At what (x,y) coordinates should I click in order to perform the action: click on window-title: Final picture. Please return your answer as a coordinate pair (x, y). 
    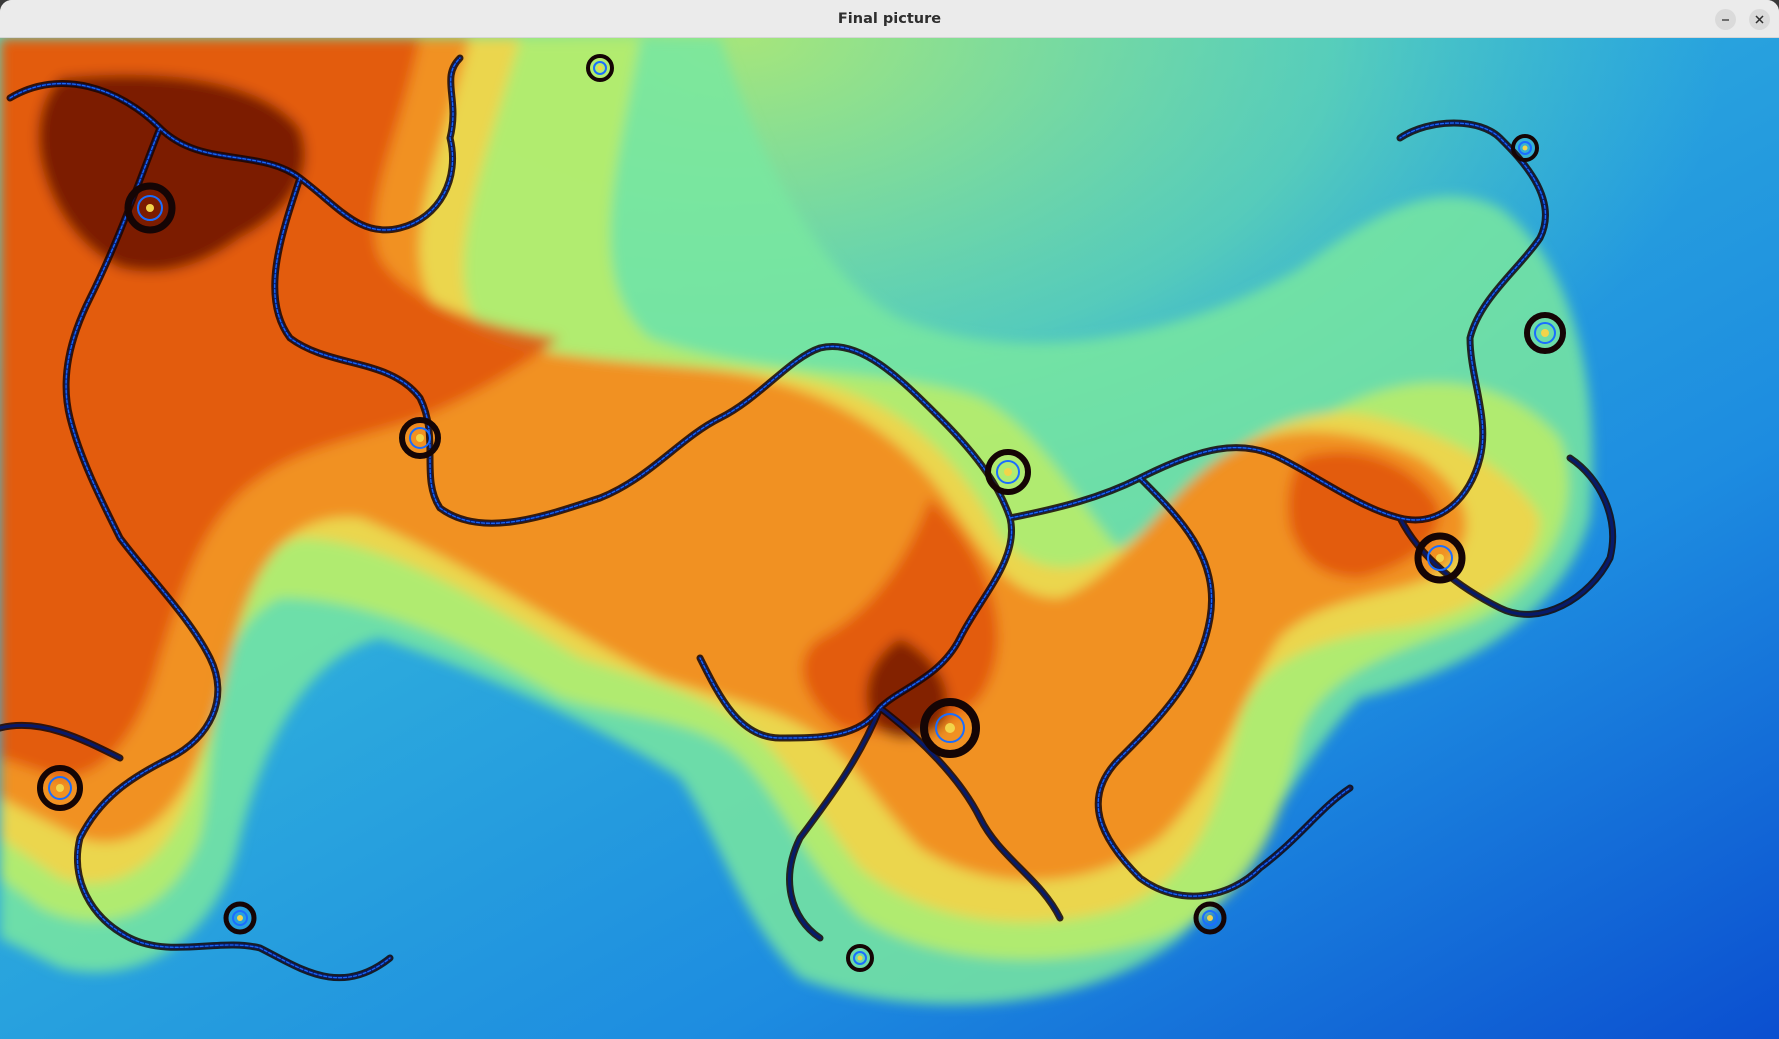
    Looking at the image, I should click on (889, 19).